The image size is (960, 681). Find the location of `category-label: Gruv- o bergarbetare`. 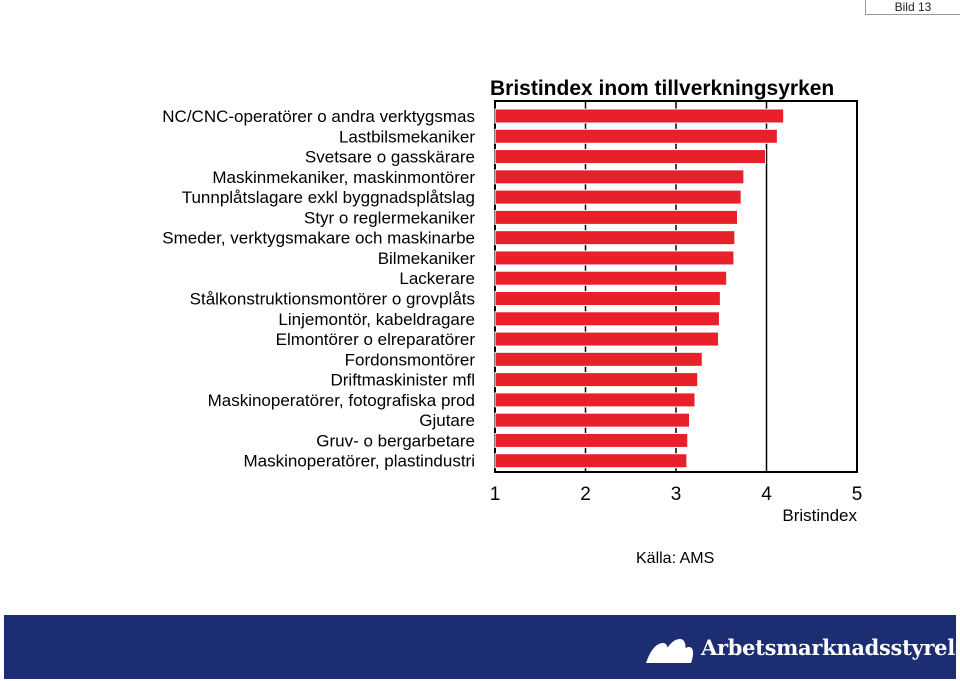

category-label: Gruv- o bergarbetare is located at coordinates (395, 440).